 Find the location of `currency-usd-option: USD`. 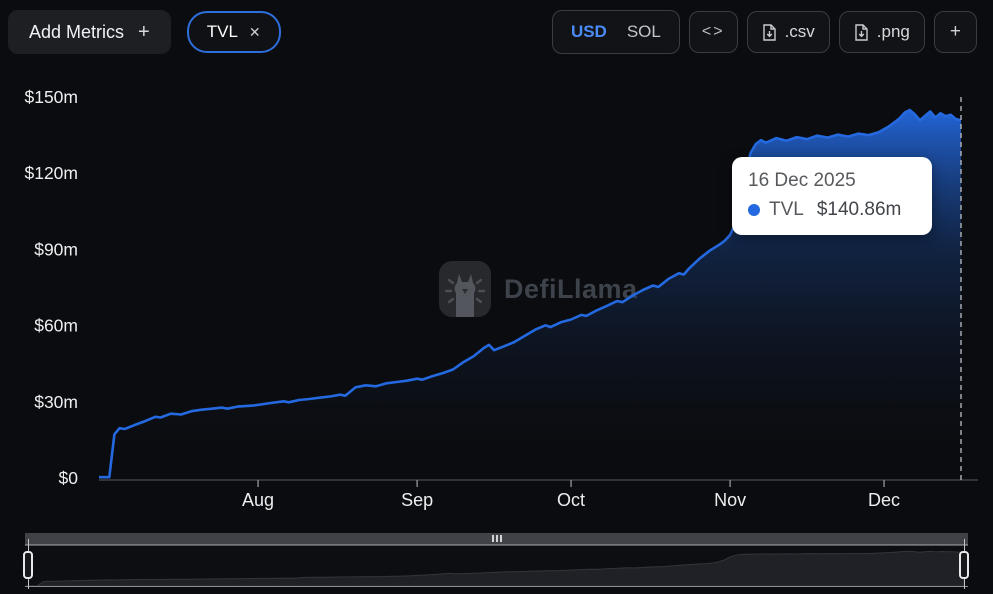

currency-usd-option: USD is located at coordinates (588, 31).